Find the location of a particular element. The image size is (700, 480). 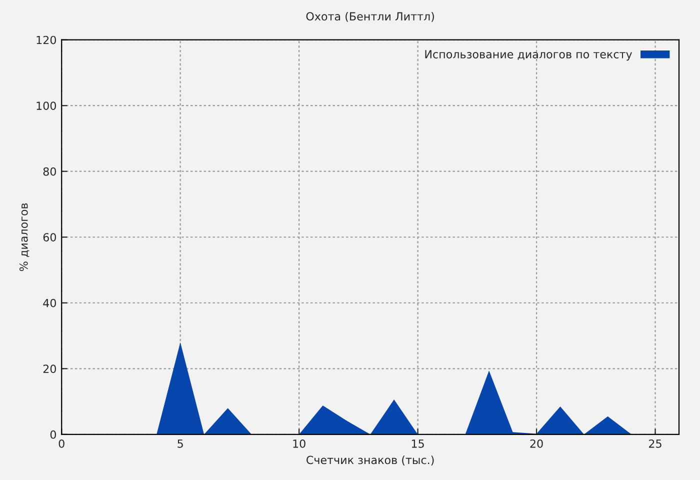

y-tick-label: 100 is located at coordinates (46, 106).